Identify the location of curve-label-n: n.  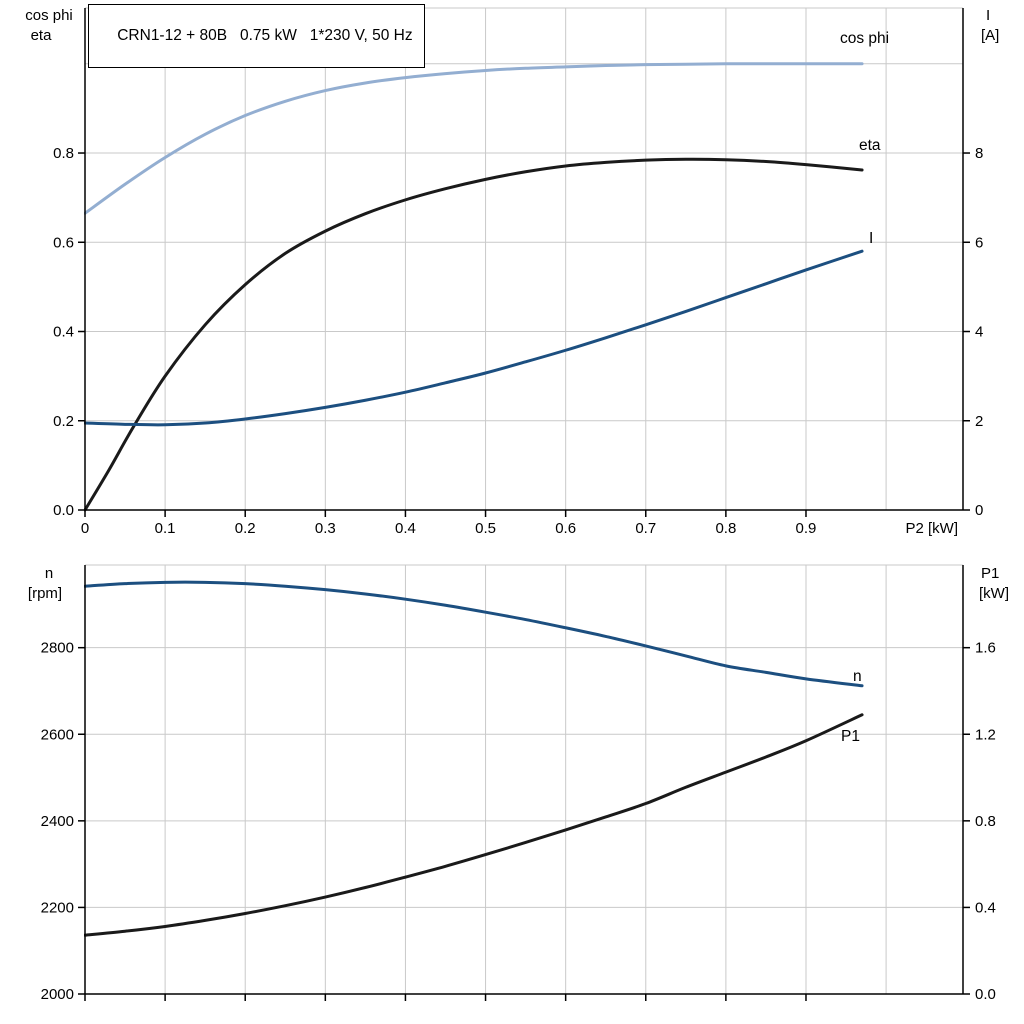
(857, 676).